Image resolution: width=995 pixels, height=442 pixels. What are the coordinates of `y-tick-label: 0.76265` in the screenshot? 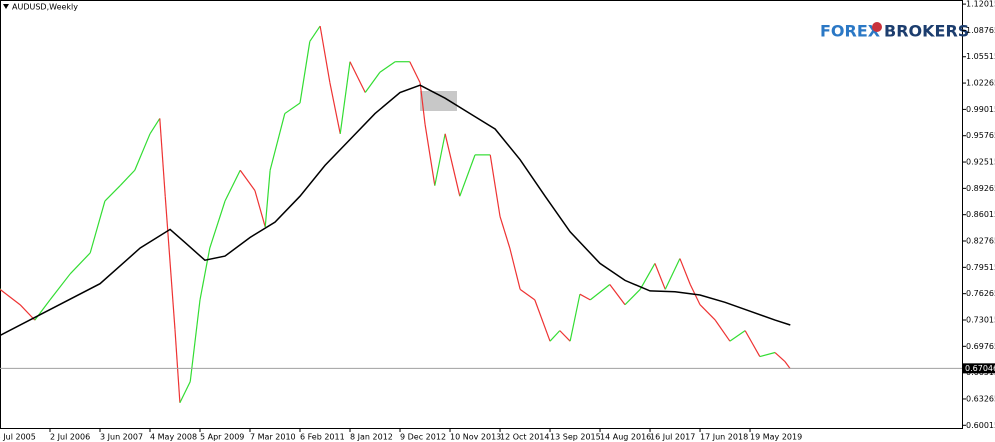 It's located at (980, 293).